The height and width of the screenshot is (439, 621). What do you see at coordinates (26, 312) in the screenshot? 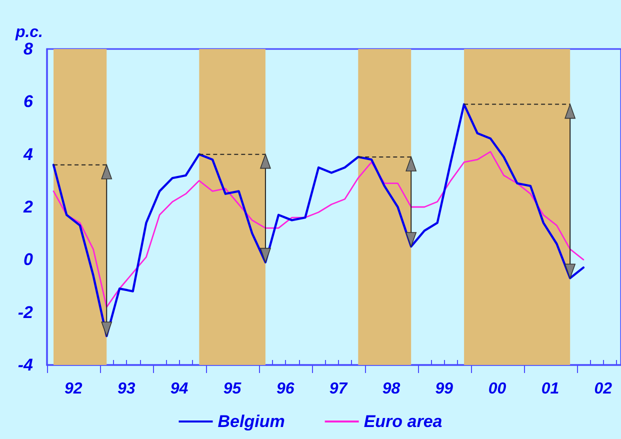
I see `y-tick-label: -2` at bounding box center [26, 312].